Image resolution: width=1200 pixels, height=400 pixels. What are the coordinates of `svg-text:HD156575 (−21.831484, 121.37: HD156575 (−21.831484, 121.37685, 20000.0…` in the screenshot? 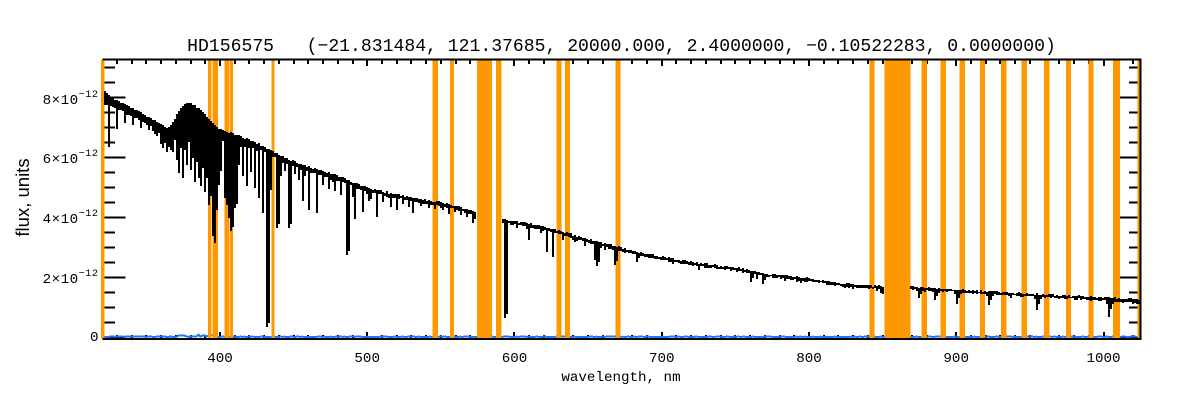 It's located at (621, 47).